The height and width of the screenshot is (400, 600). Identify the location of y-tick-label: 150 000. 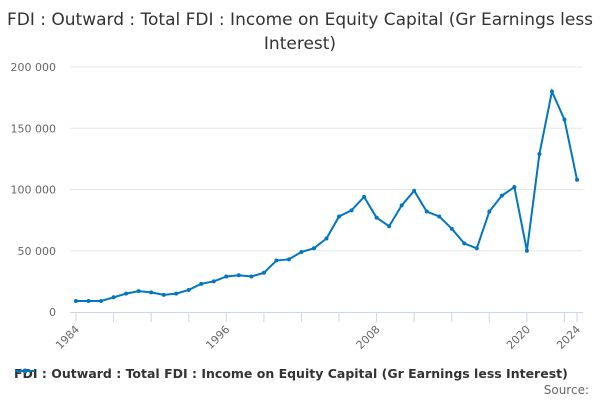
(34, 128).